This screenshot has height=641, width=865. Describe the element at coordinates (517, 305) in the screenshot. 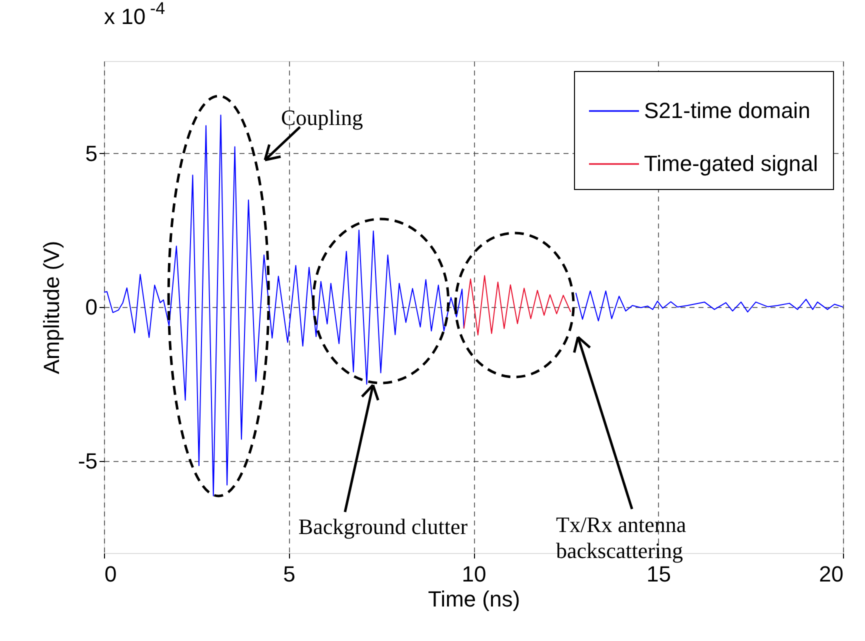

I see `line-series` at that location.